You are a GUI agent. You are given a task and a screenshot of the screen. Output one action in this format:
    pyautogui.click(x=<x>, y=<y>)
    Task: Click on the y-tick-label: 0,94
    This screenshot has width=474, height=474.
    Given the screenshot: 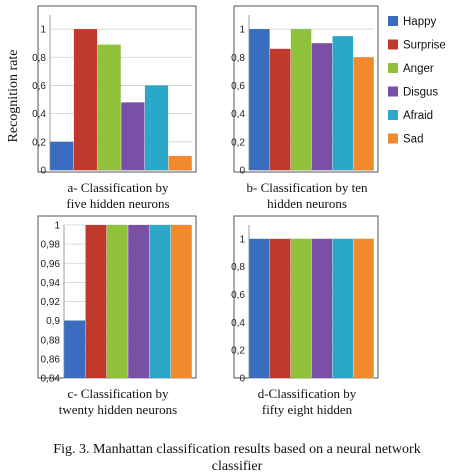 What is the action you would take?
    pyautogui.click(x=51, y=283)
    